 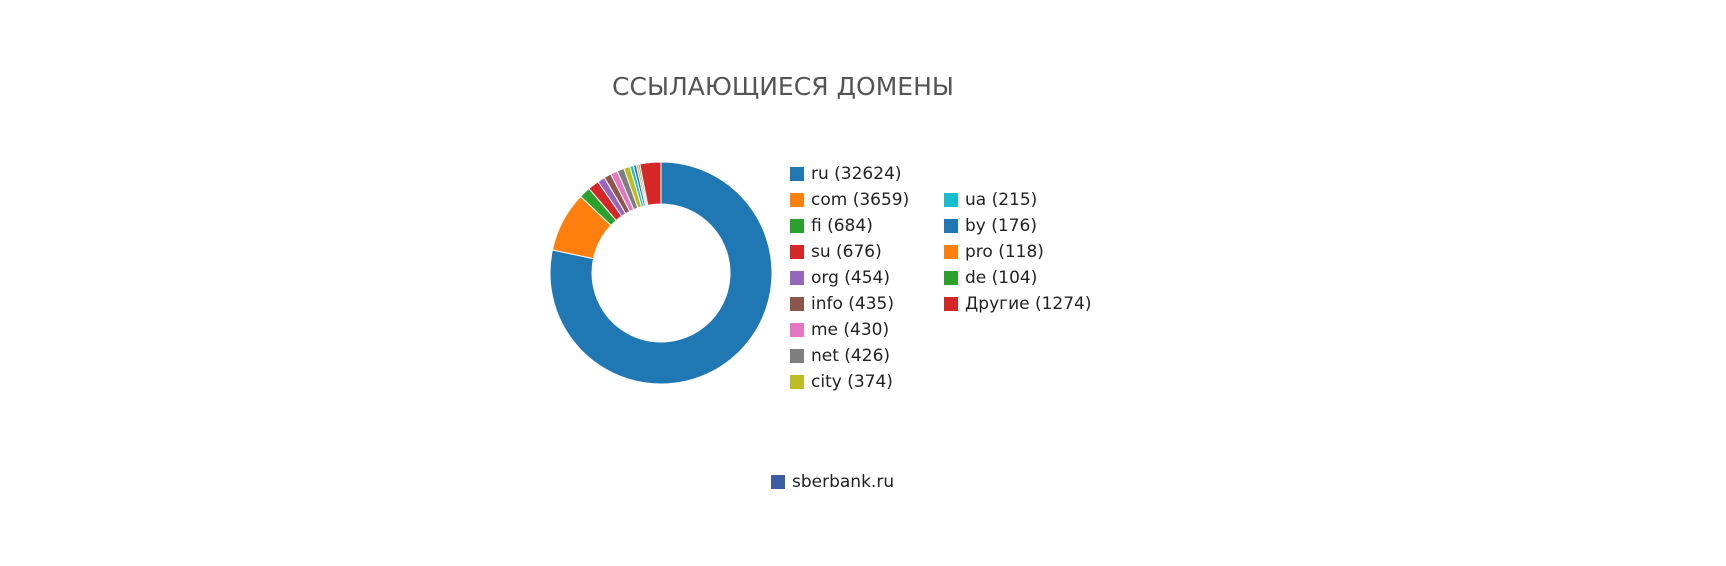 What do you see at coordinates (783, 86) in the screenshot?
I see `chart-title: ССЫЛАЮЩИЕСЯ ДОМЕНЫ` at bounding box center [783, 86].